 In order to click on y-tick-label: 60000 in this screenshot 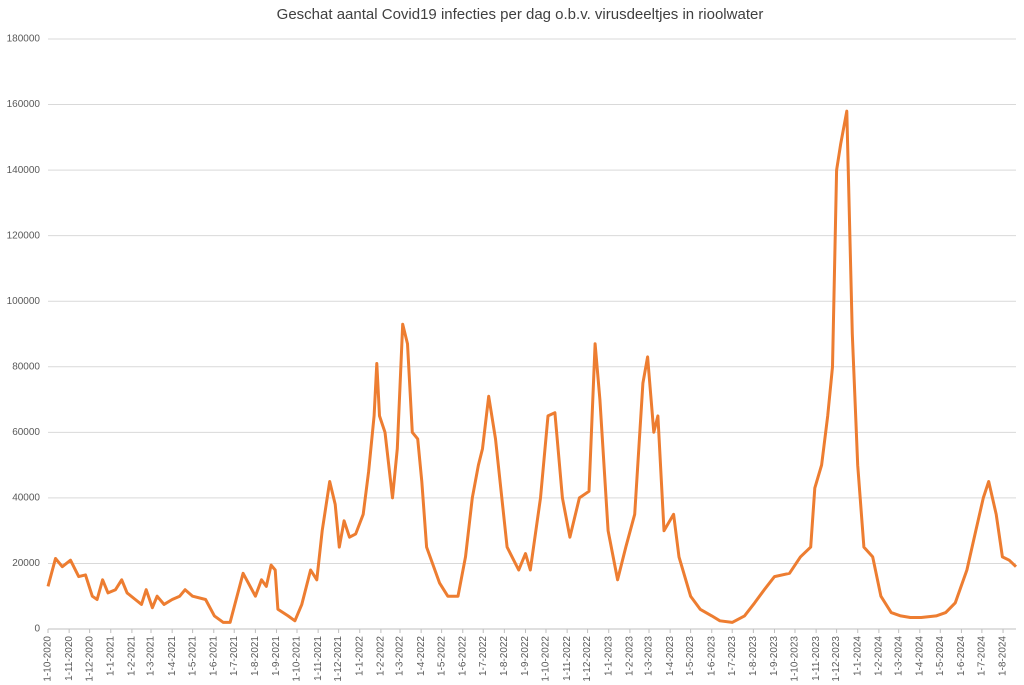, I will do `click(26, 432)`.